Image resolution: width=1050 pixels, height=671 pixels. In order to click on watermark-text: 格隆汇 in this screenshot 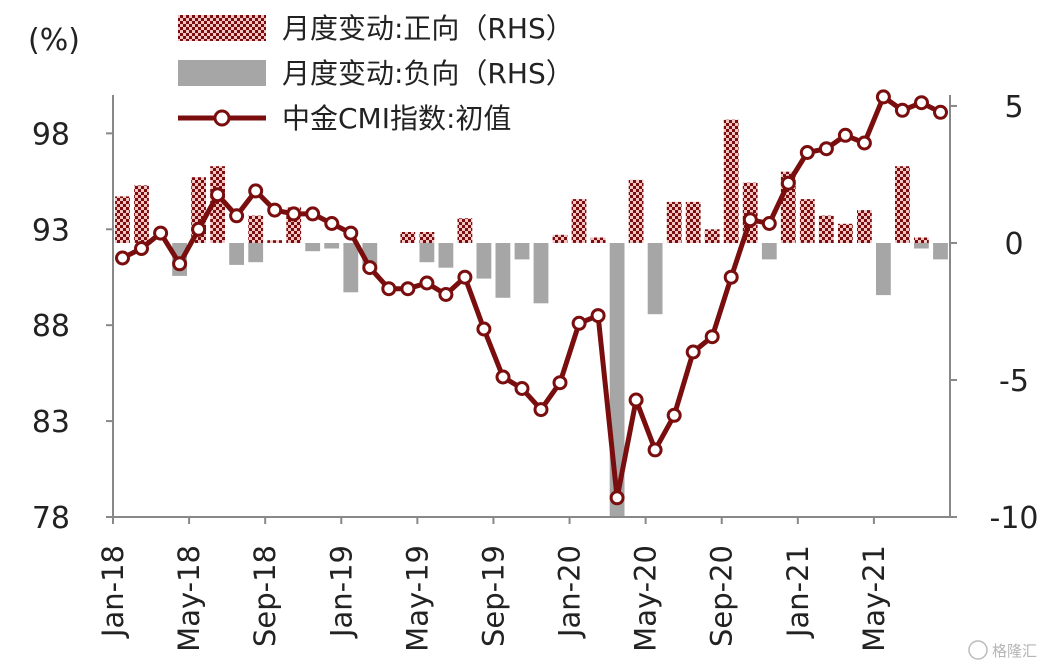, I will do `click(1014, 651)`.